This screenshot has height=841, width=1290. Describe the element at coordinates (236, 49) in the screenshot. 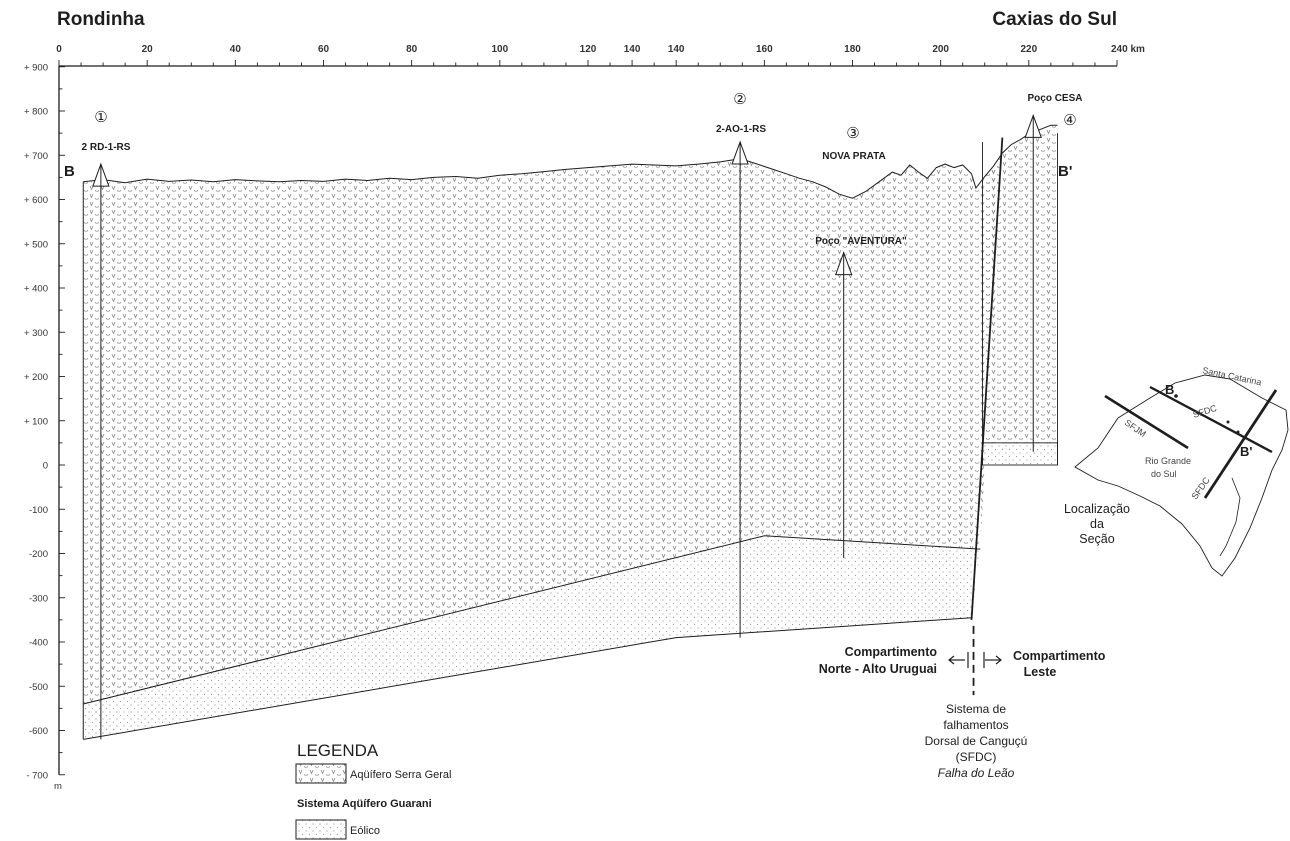

I see `x-tick-label: 40` at that location.